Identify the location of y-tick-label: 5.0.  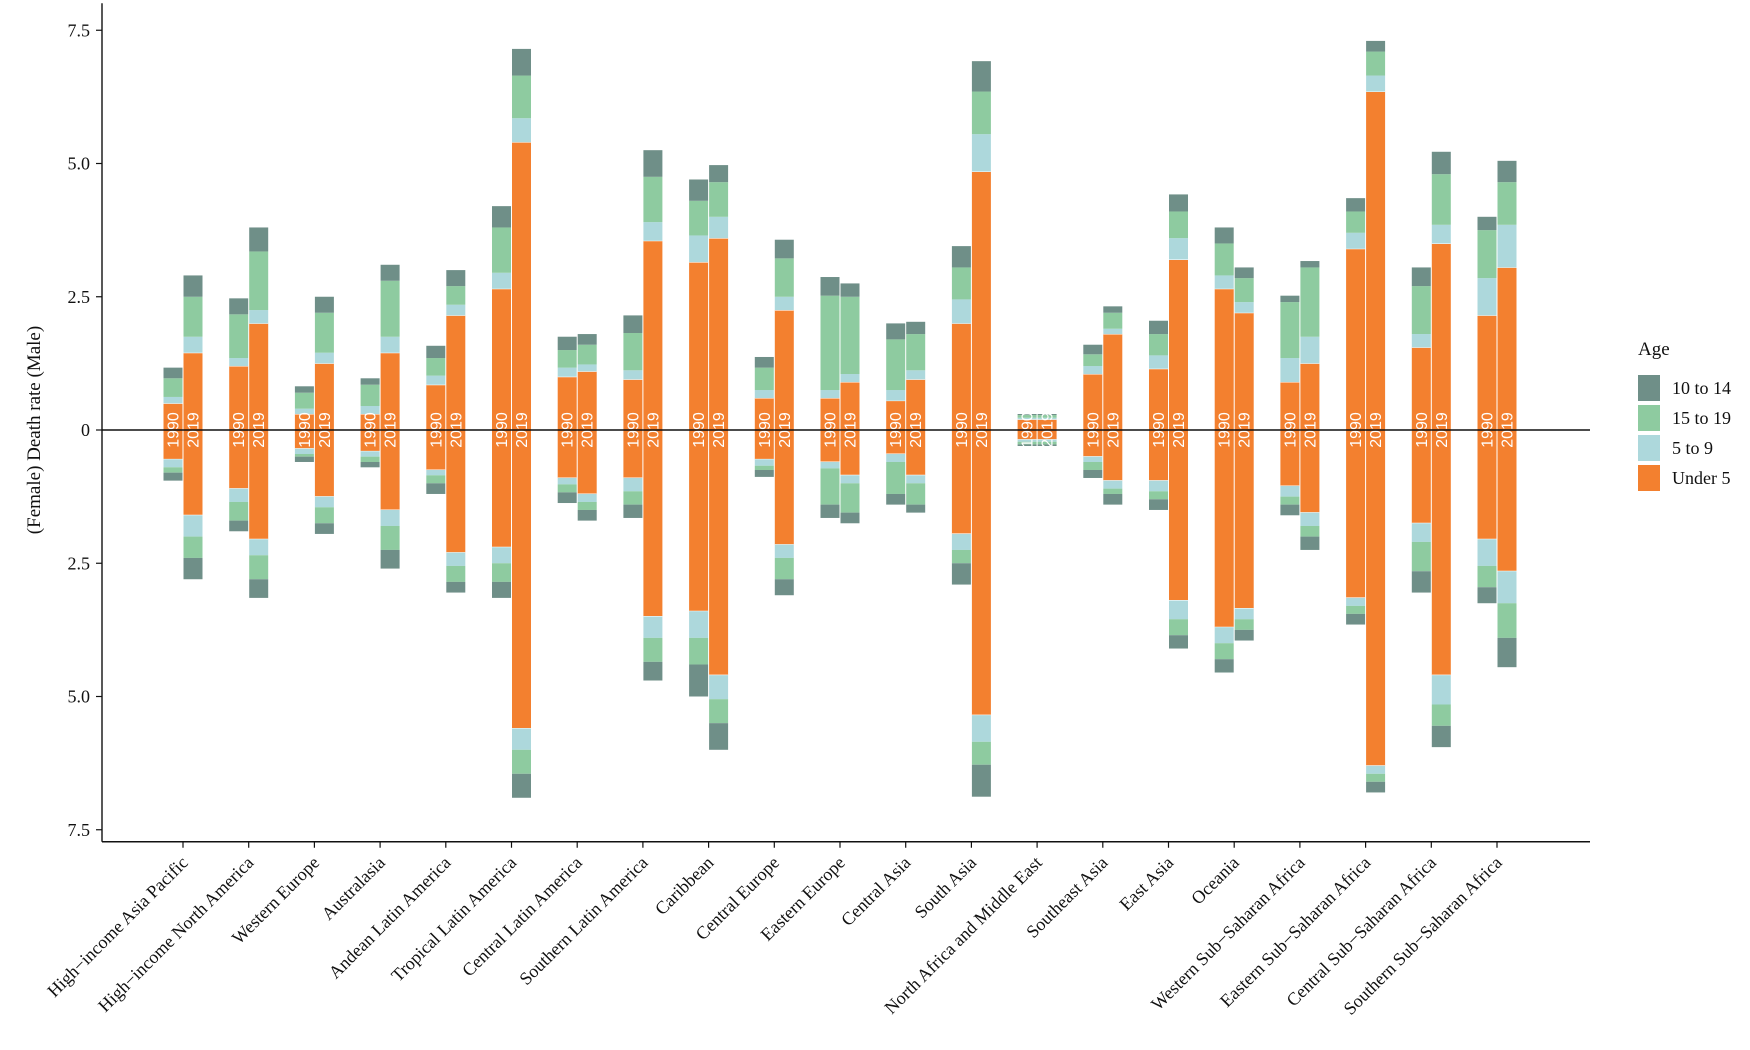
(79, 164).